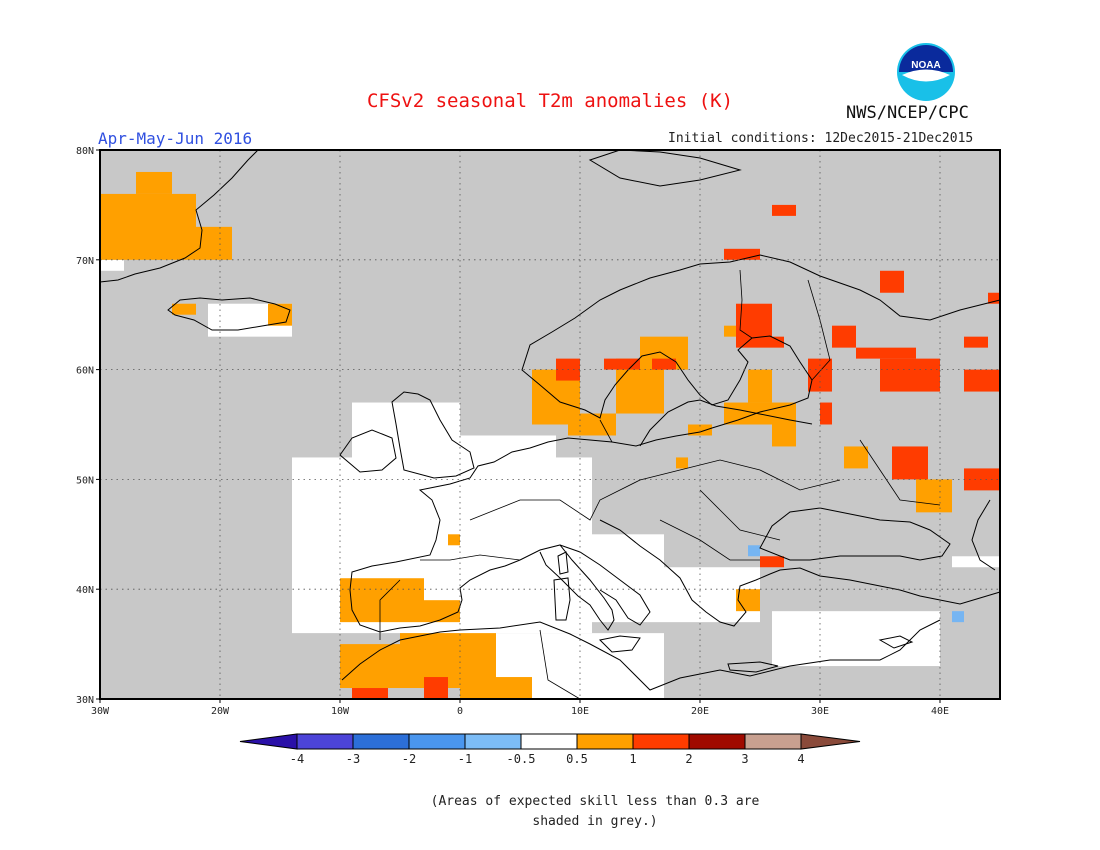 The height and width of the screenshot is (850, 1100). I want to click on longitude-ticks: 30W 20W 10W 0 10E 20E 30E 40E, so click(520, 708).